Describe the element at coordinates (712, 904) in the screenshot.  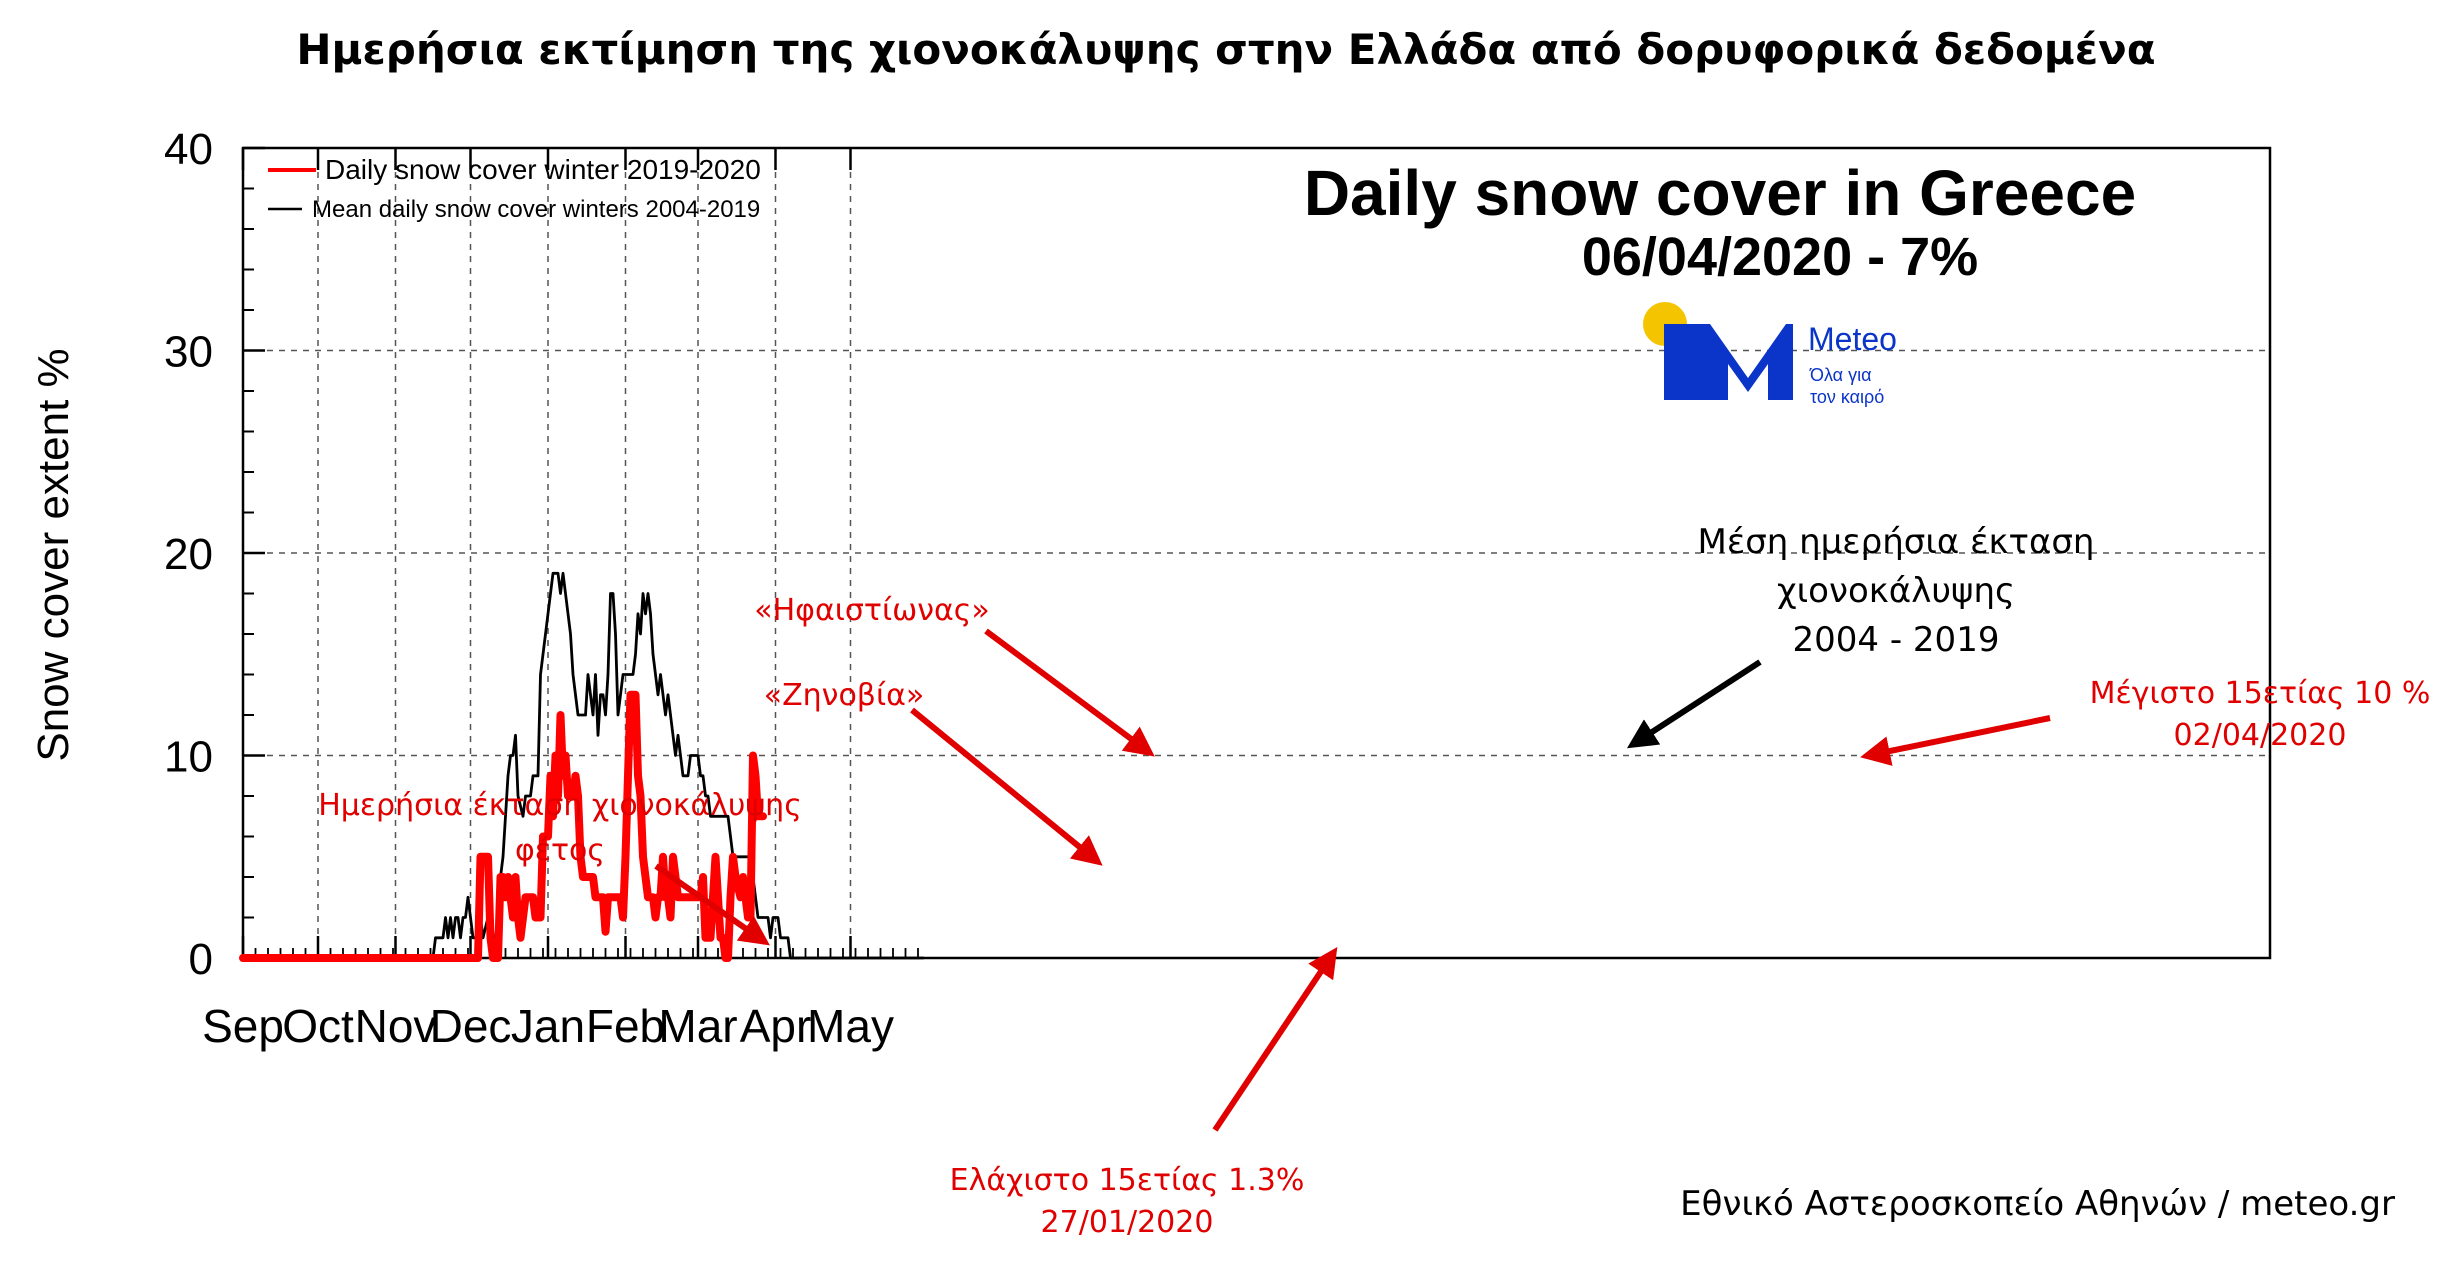
I see `arrow-this-year` at that location.